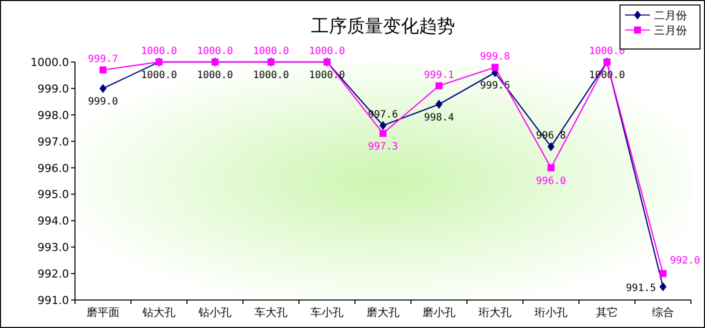 Image resolution: width=705 pixels, height=328 pixels. What do you see at coordinates (607, 312) in the screenshot?
I see `x-tick-label: 其它` at bounding box center [607, 312].